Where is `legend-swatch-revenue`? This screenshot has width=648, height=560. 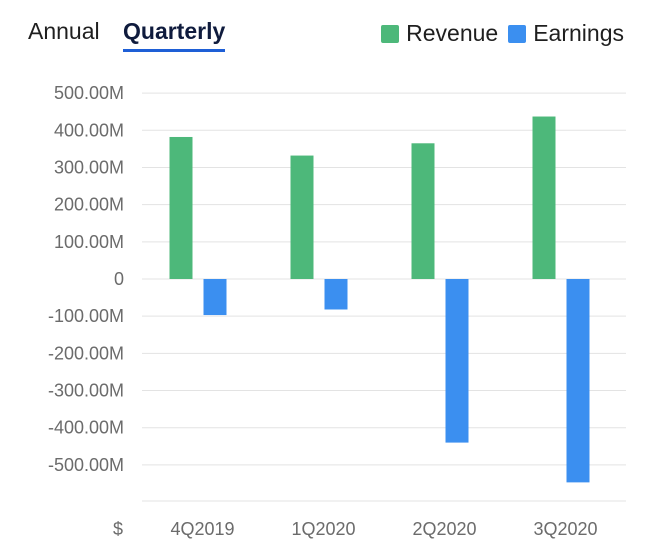
legend-swatch-revenue is located at coordinates (390, 33).